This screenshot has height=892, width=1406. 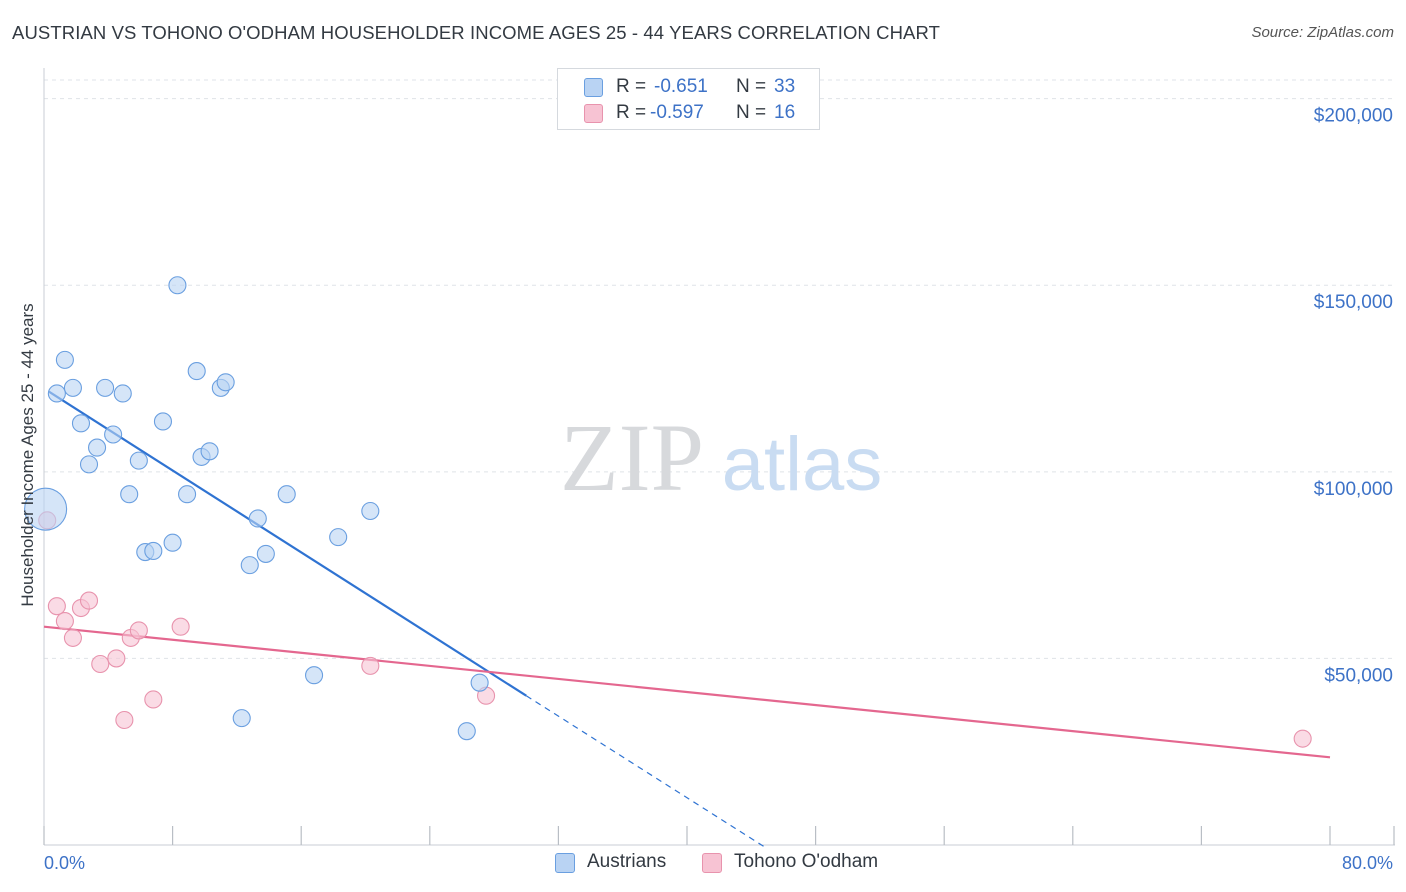 I want to click on y-tick-label: $50,000, so click(x=1358, y=675).